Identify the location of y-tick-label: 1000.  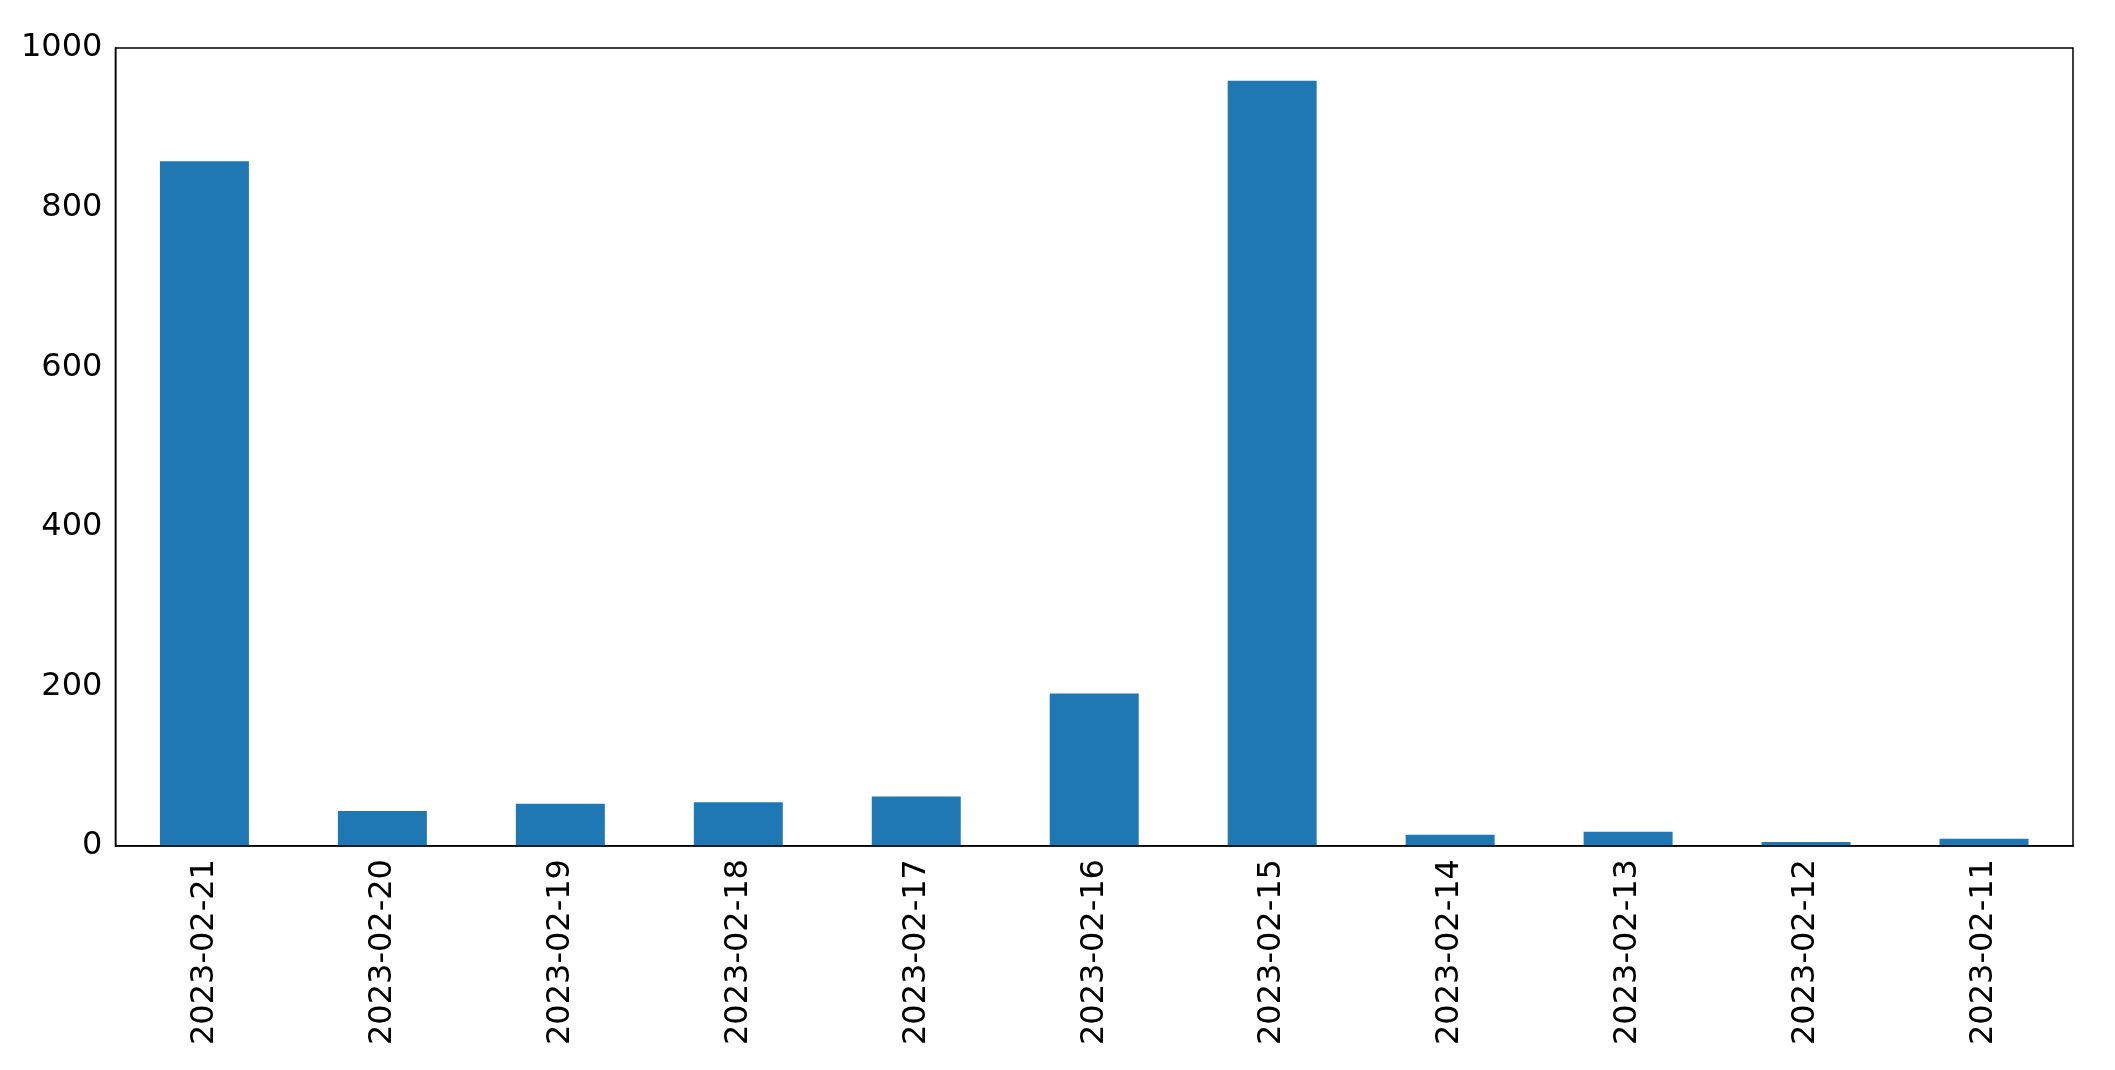
(62, 45).